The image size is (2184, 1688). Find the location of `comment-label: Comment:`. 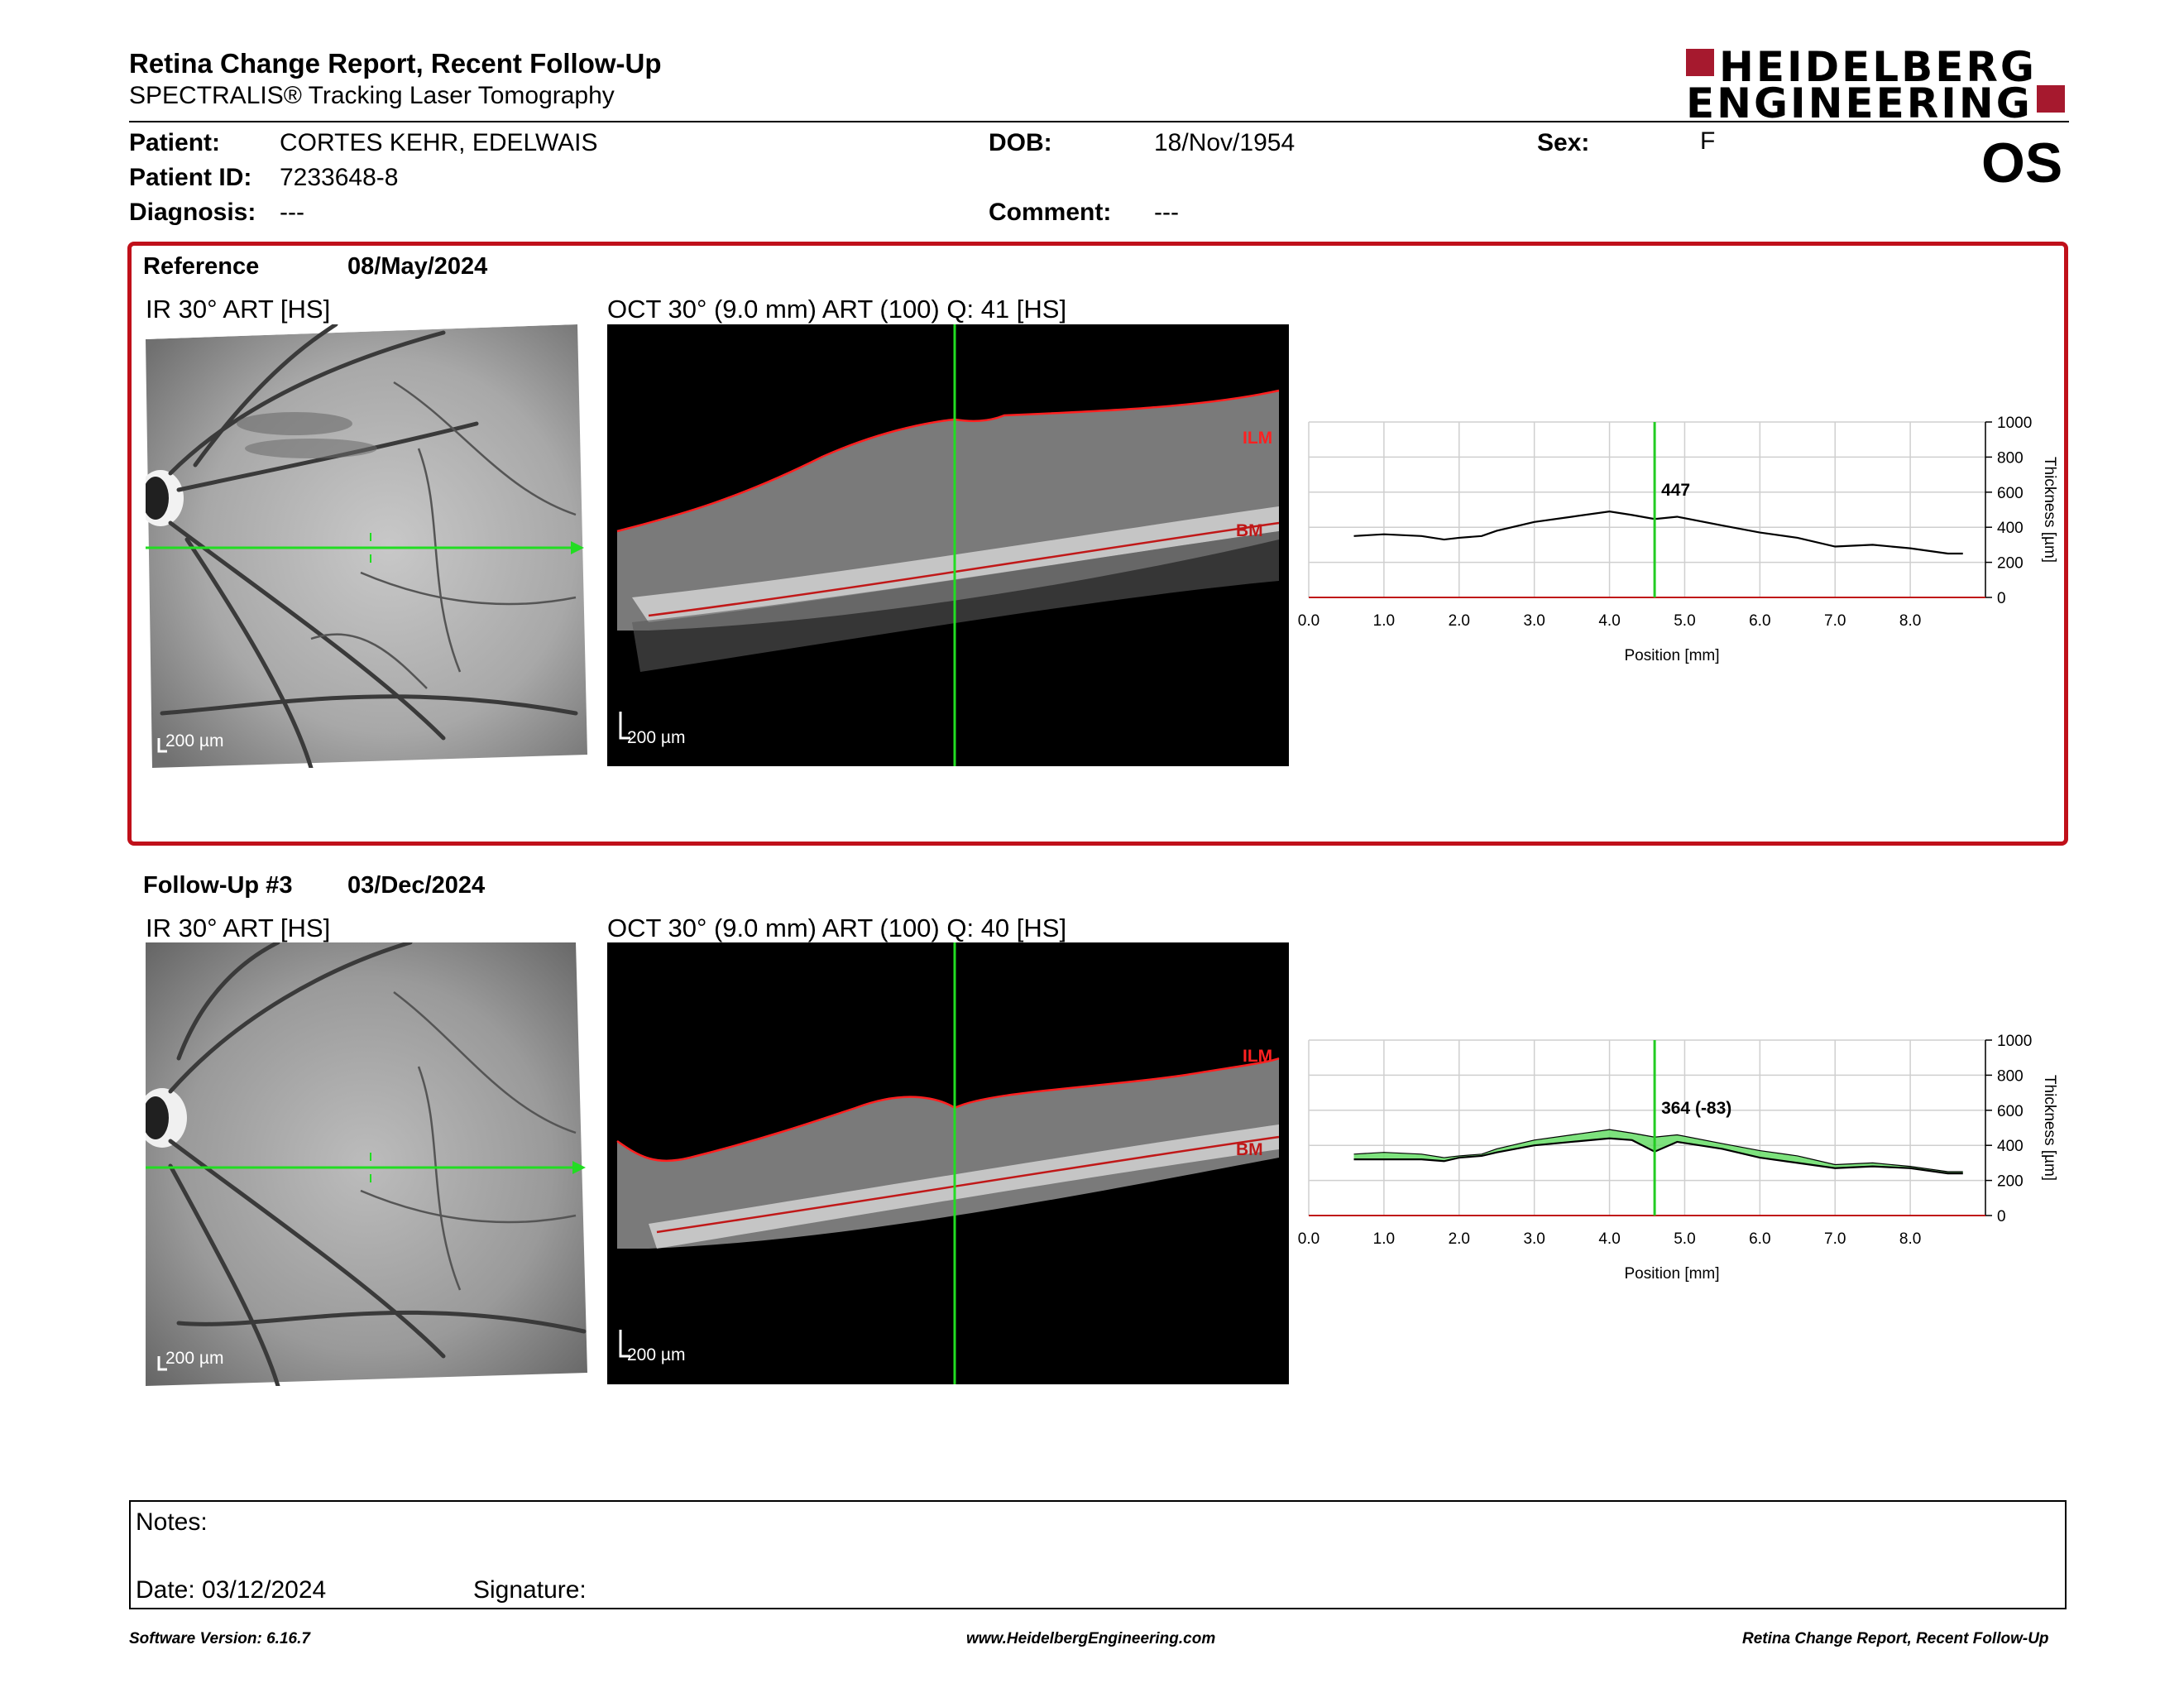

comment-label: Comment: is located at coordinates (1050, 212).